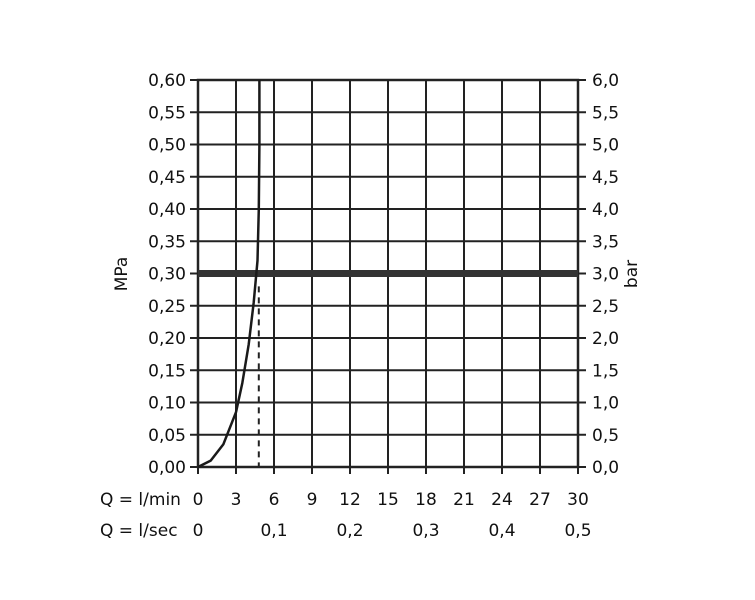  What do you see at coordinates (501, 531) in the screenshot?
I see `x-tick-label-lsec: 0,4` at bounding box center [501, 531].